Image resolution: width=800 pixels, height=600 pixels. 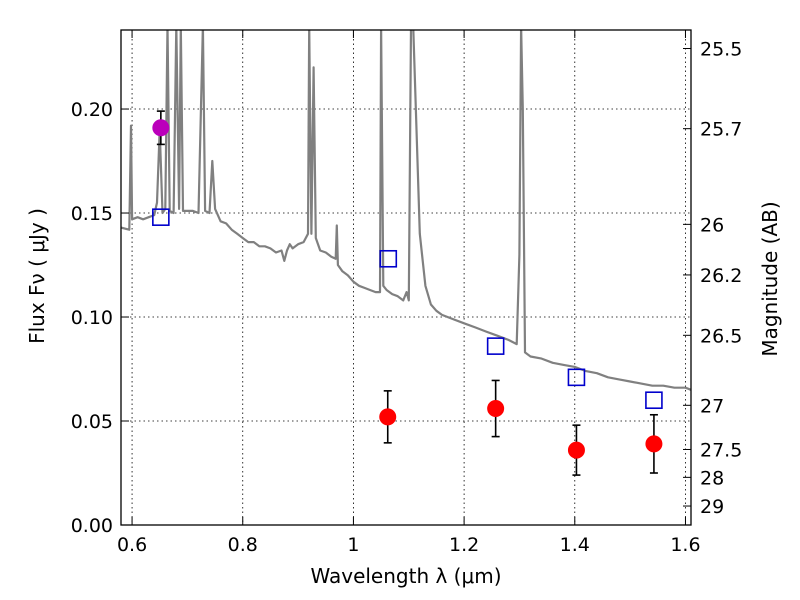 What do you see at coordinates (721, 450) in the screenshot?
I see `mag-tick-label: 27.5` at bounding box center [721, 450].